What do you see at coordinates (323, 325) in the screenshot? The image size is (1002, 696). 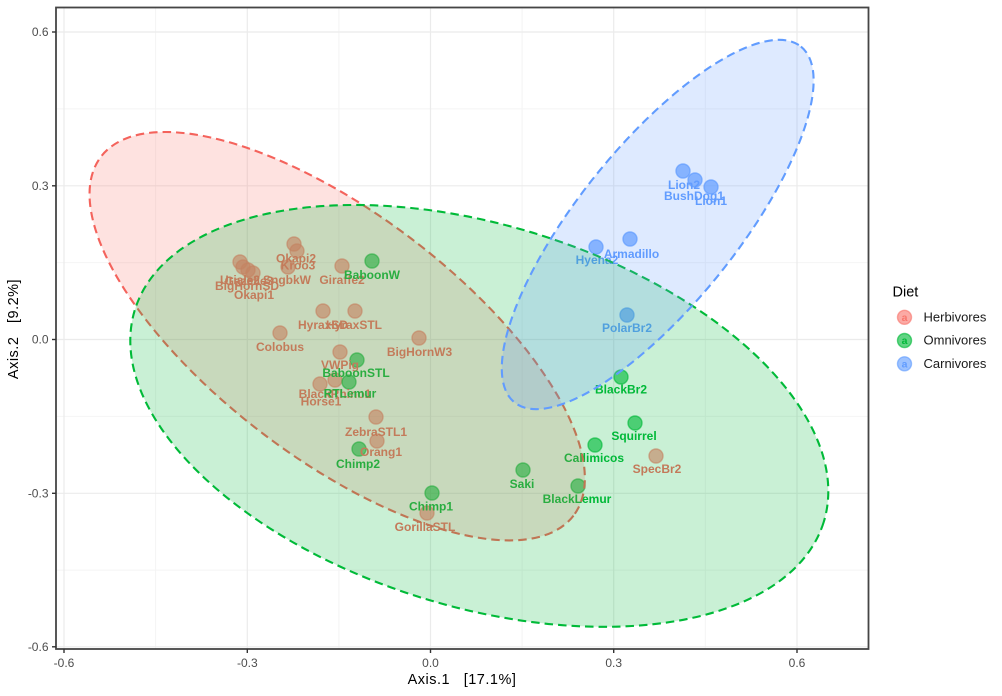 I see `svg-text: HyraxSD` at bounding box center [323, 325].